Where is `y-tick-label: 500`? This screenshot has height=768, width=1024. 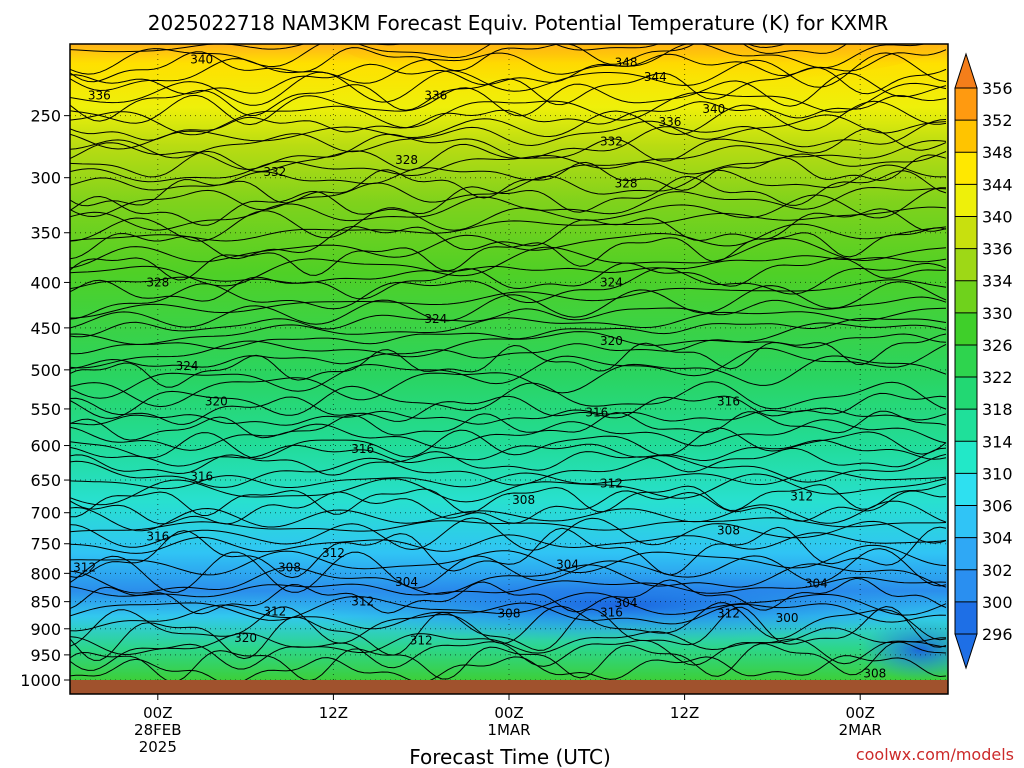 y-tick-label: 500 is located at coordinates (45, 370).